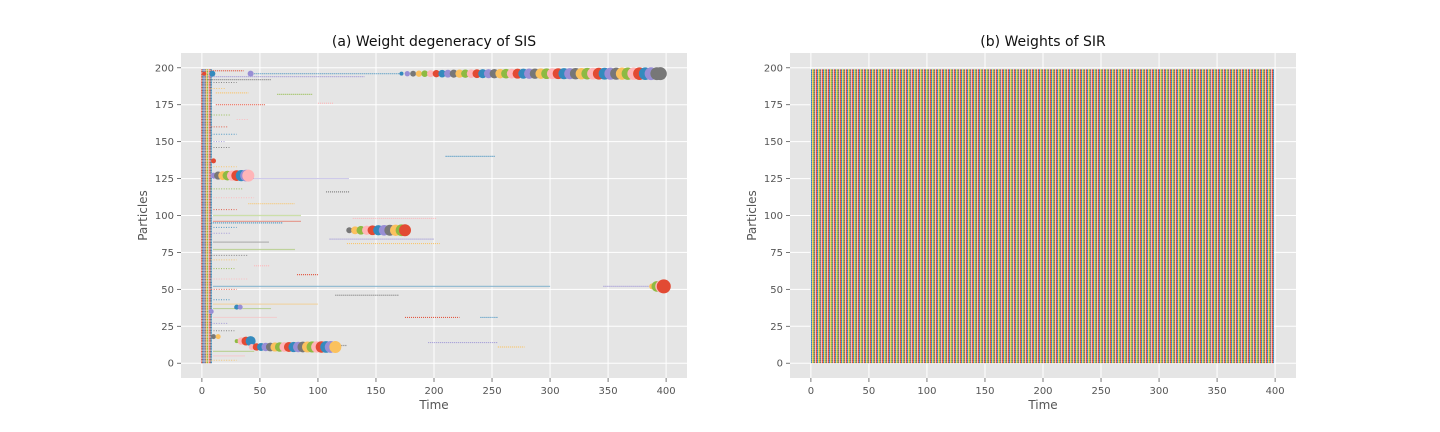  What do you see at coordinates (434, 42) in the screenshot?
I see `chart-title-sis: (a) Weight degeneracy of SIS` at bounding box center [434, 42].